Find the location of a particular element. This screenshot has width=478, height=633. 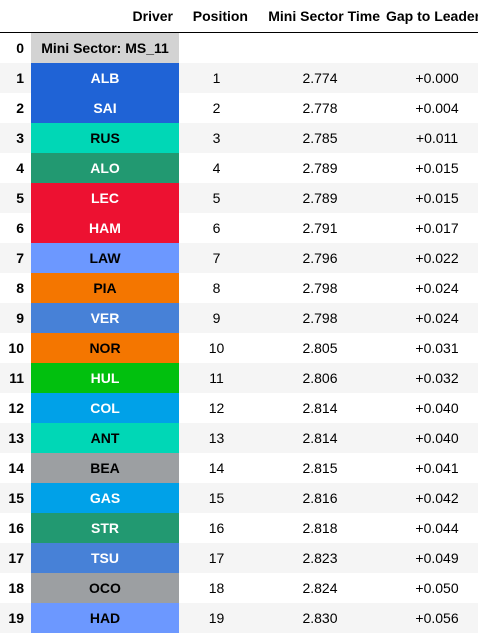

table-row: 6 HAM 6 2.791 +0.017 is located at coordinates (239, 227).